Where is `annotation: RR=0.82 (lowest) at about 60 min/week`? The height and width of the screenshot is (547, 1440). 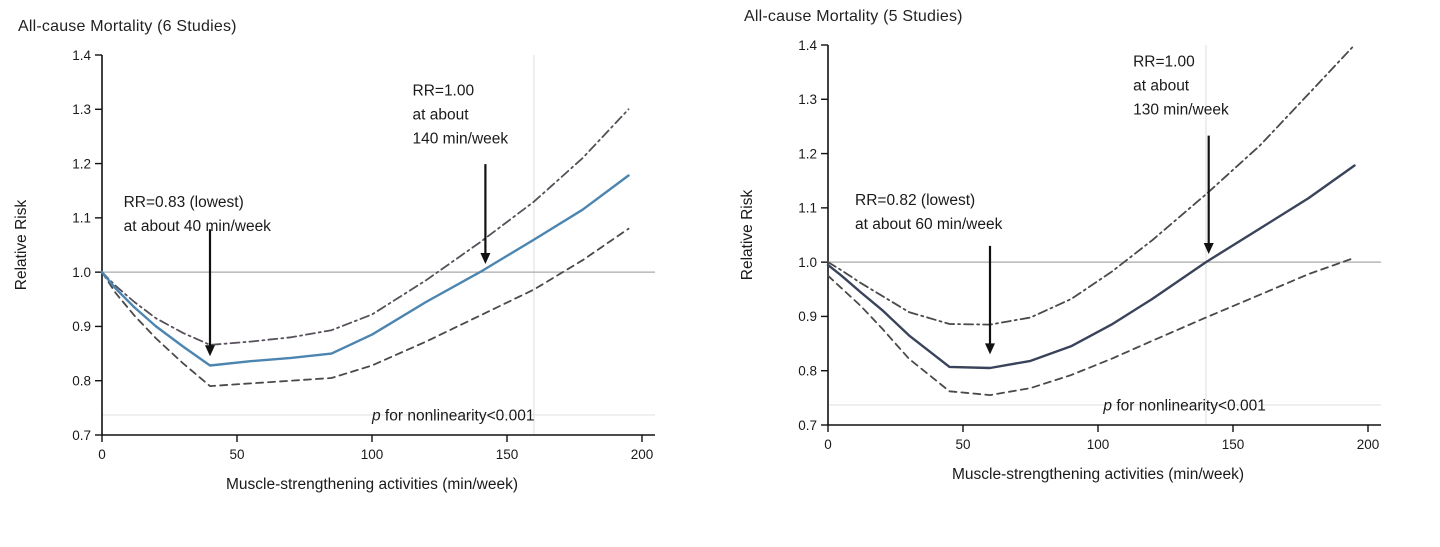
annotation: RR=0.82 (lowest) at about 60 min/week is located at coordinates (929, 273).